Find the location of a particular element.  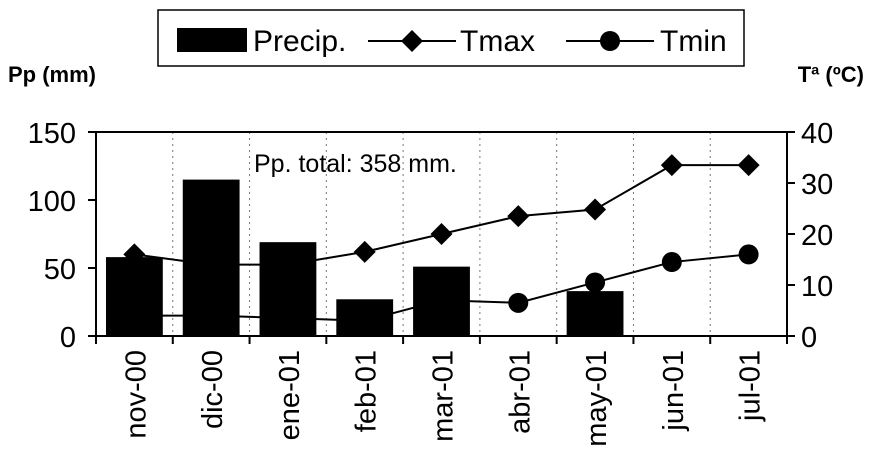

x-tick-label: mar-01 is located at coordinates (444, 396).